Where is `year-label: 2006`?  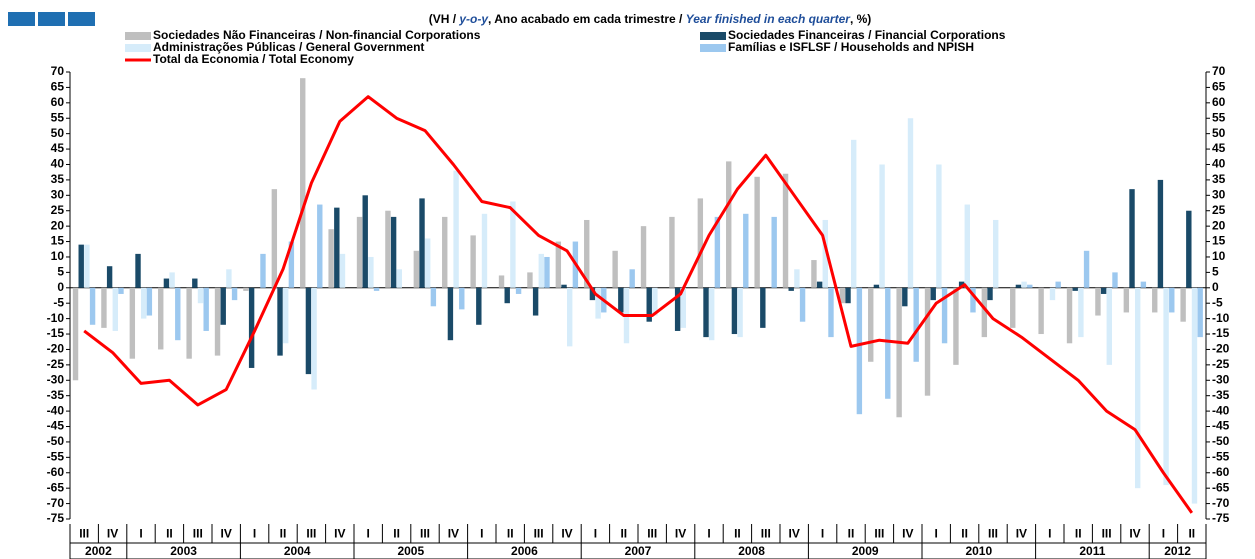 year-label: 2006 is located at coordinates (524, 551).